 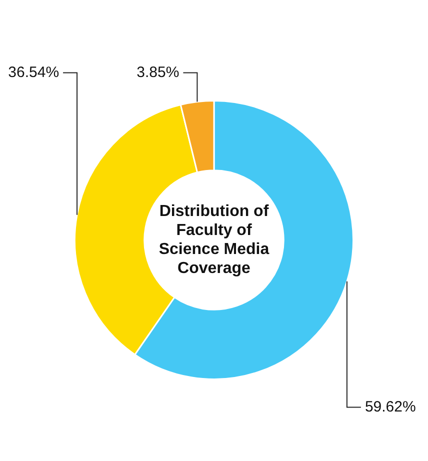 I want to click on data-label: 59.62%, so click(x=390, y=407).